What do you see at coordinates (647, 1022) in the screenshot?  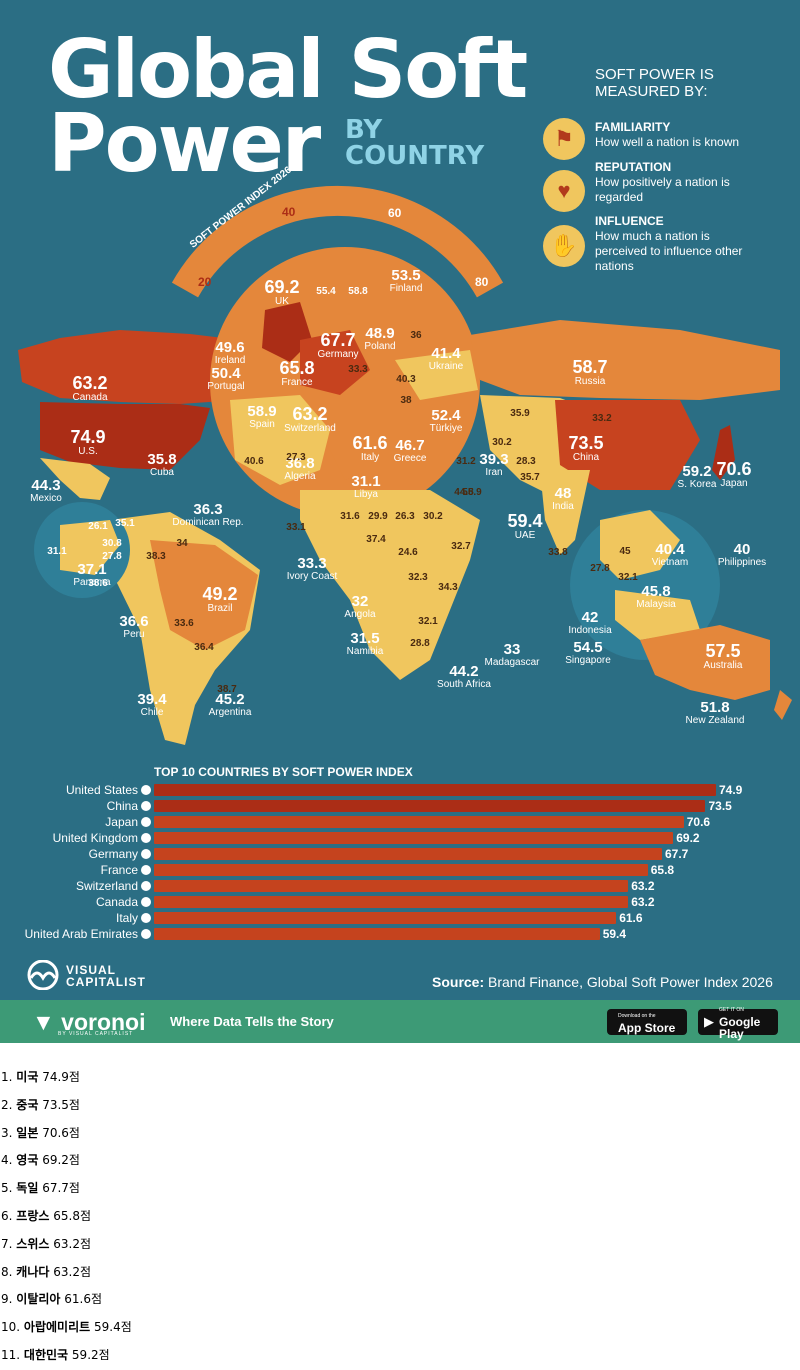 I see `app-store-button: Download on the App Store` at bounding box center [647, 1022].